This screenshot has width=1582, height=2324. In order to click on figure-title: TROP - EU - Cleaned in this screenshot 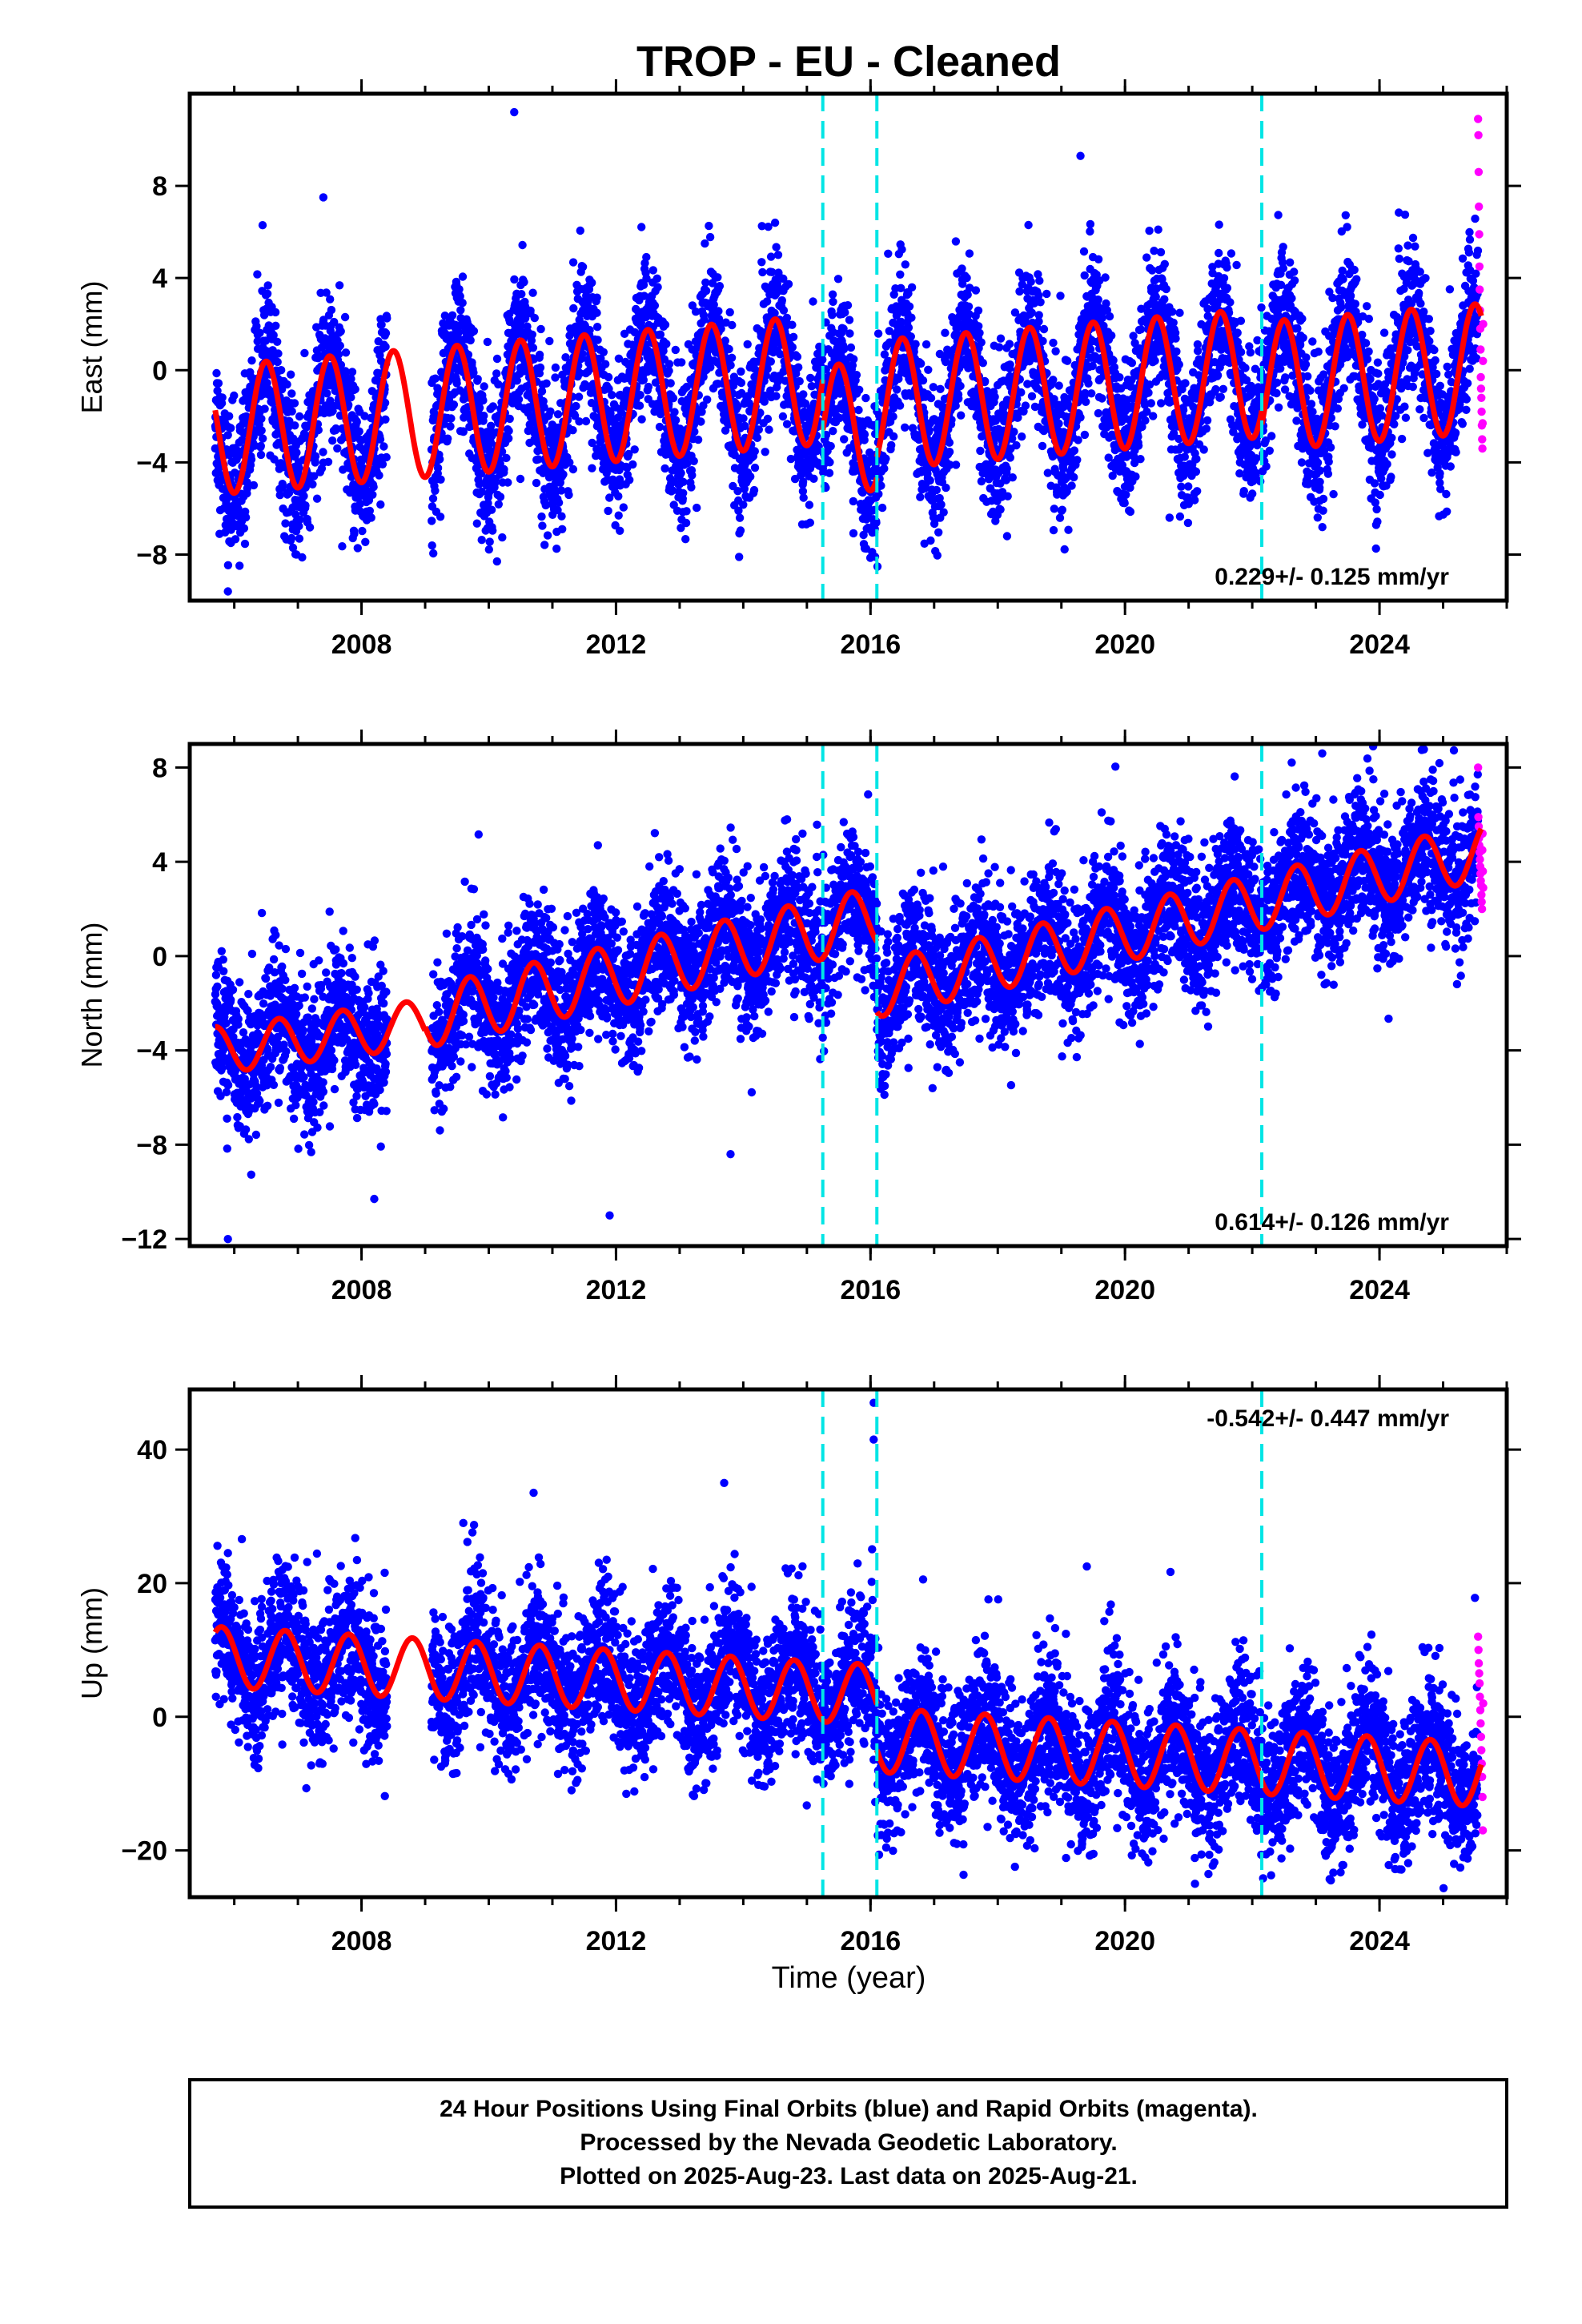, I will do `click(848, 62)`.